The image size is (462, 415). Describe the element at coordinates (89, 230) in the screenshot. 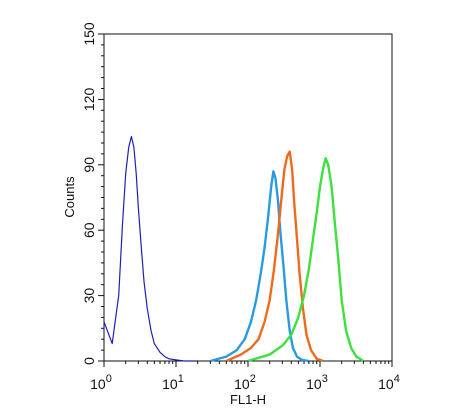

I see `y-tick-label: 60` at that location.